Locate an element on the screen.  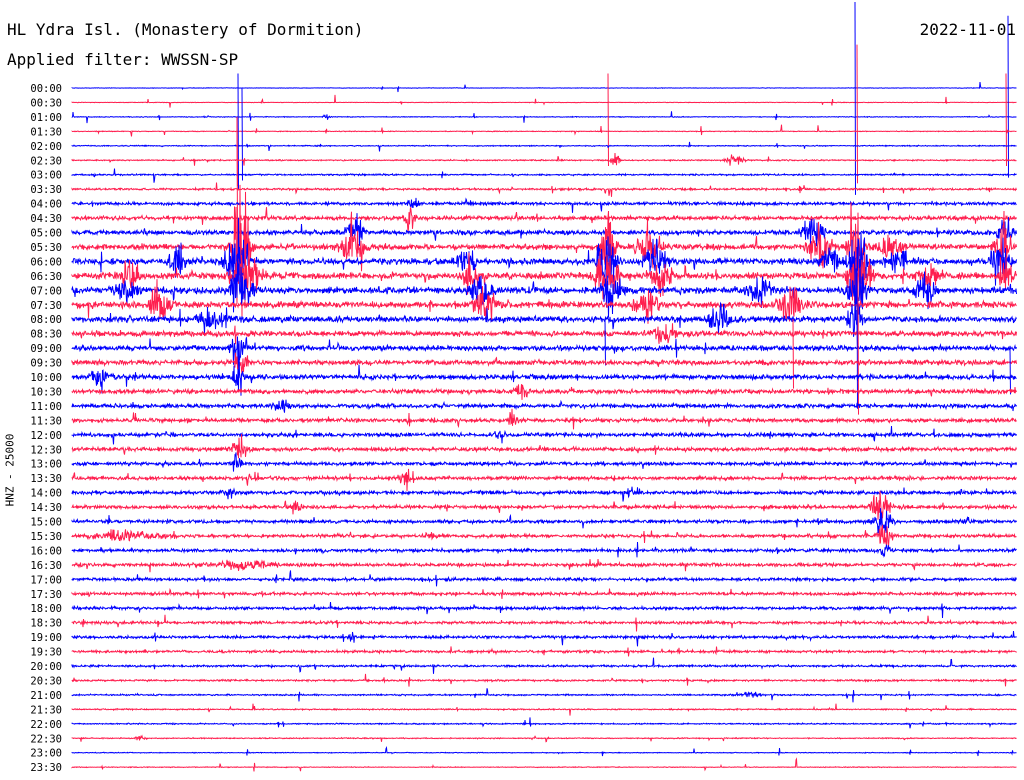
time-label: 14:30 is located at coordinates (46, 508).